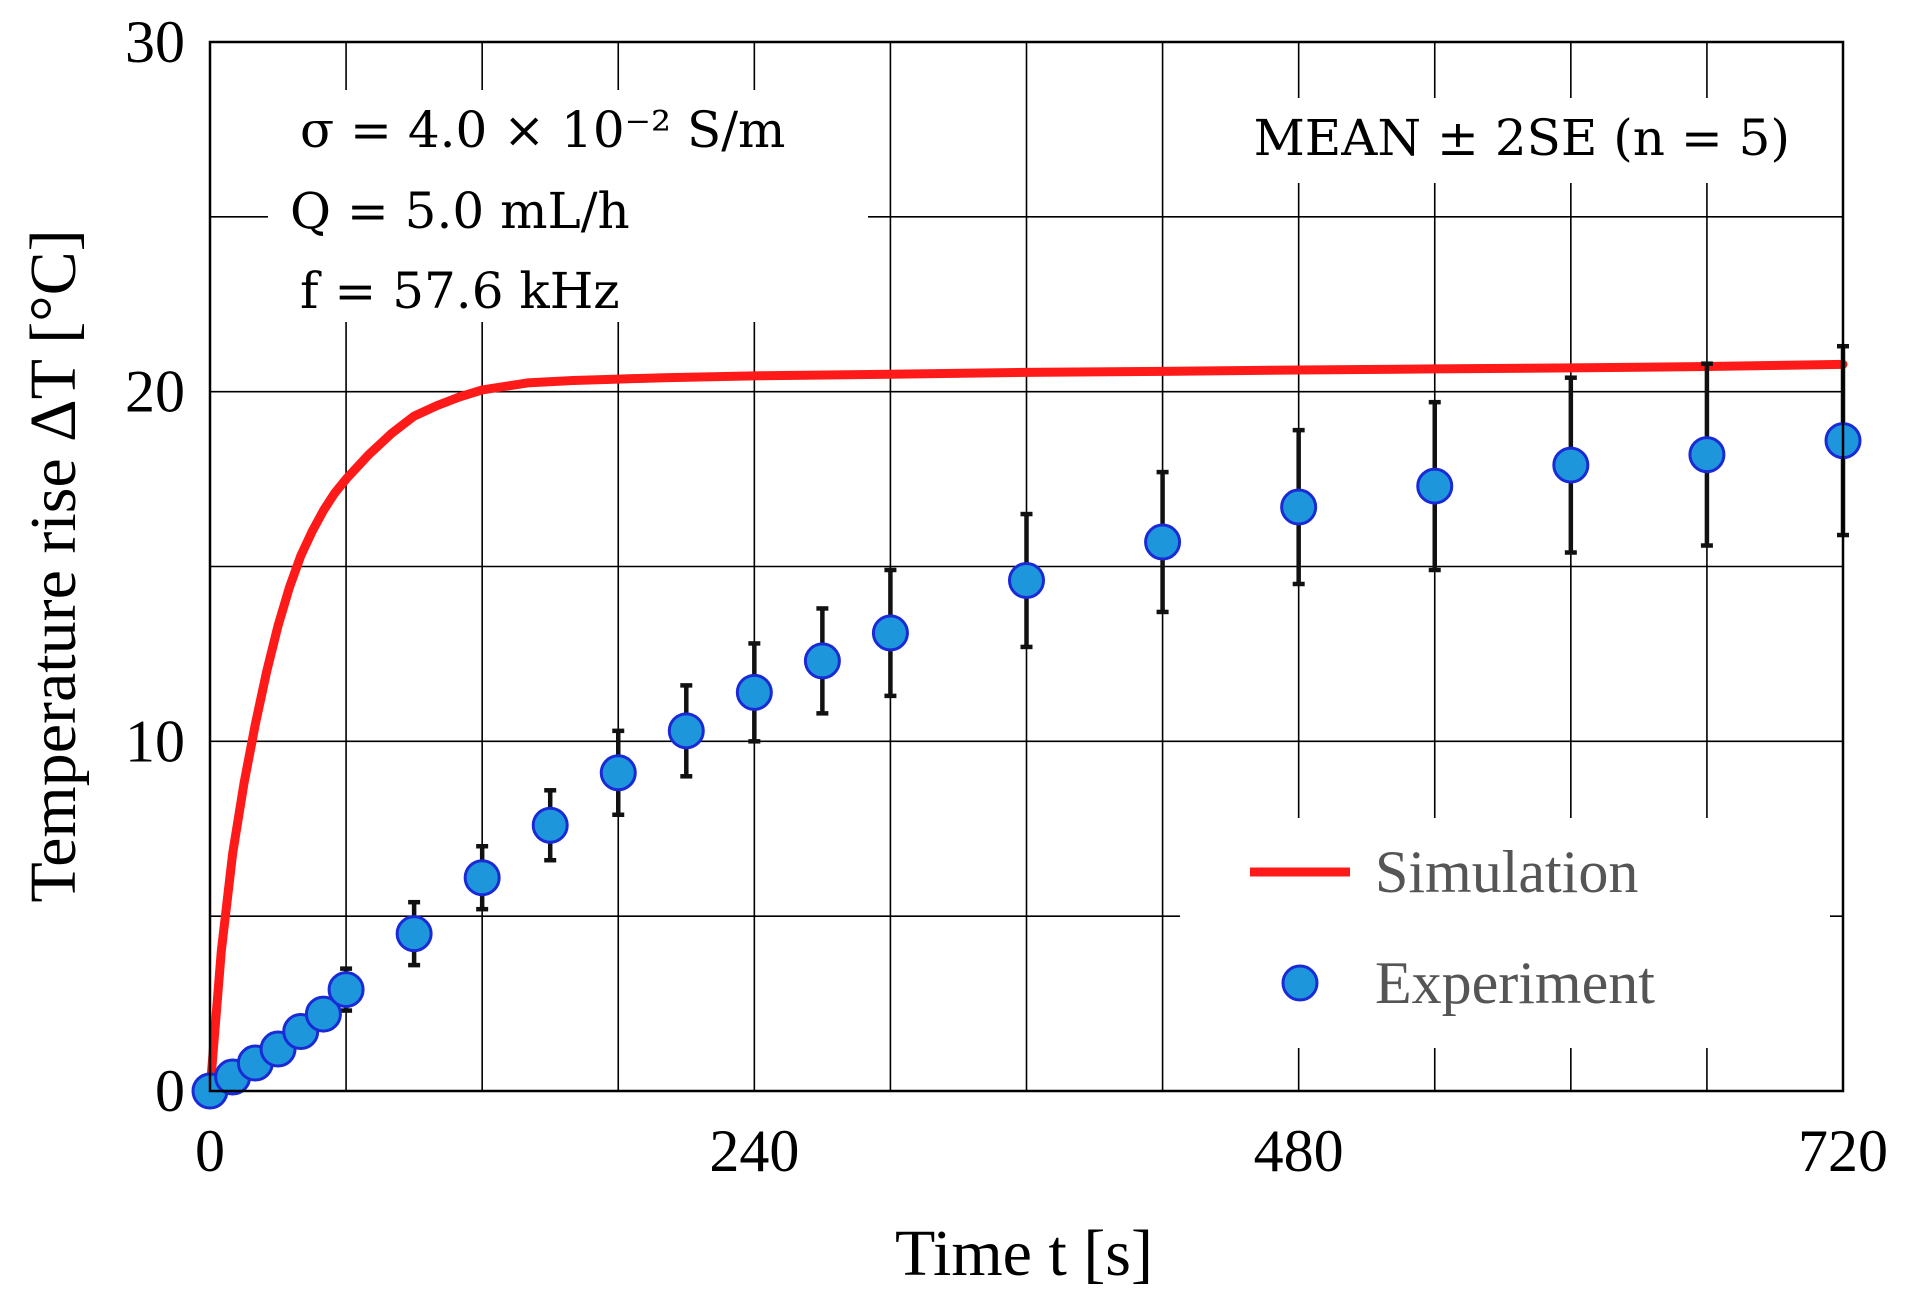 The image size is (1915, 1296). I want to click on x-tick-label: 240, so click(754, 1151).